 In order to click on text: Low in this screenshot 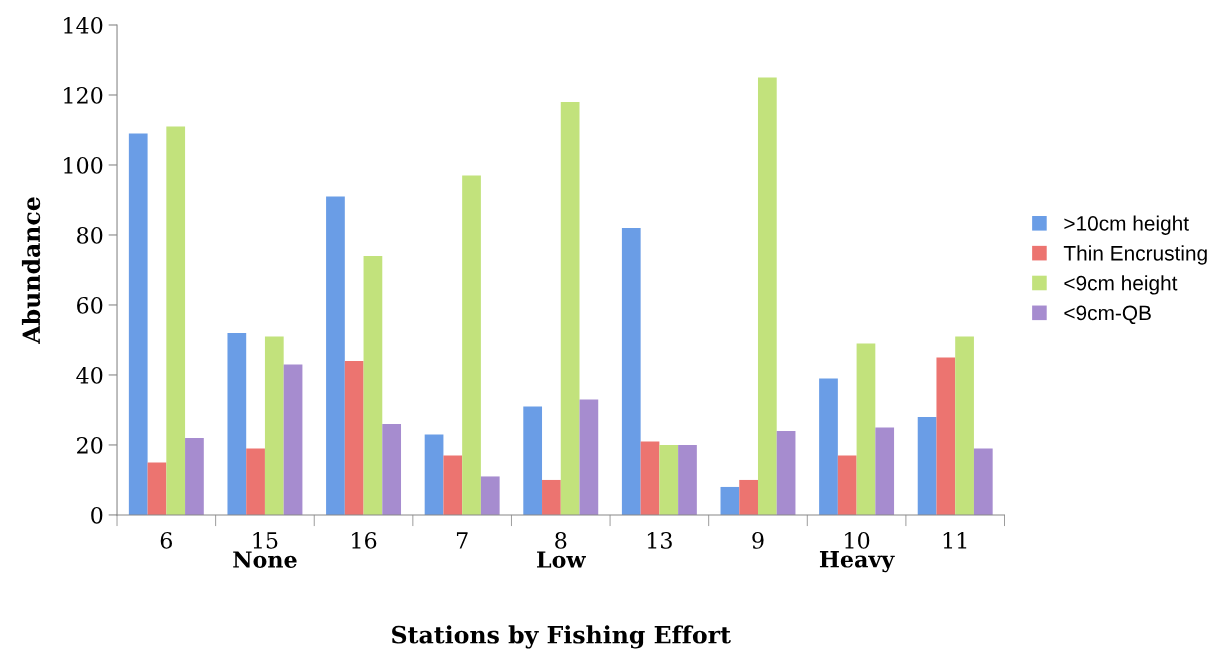, I will do `click(561, 559)`.